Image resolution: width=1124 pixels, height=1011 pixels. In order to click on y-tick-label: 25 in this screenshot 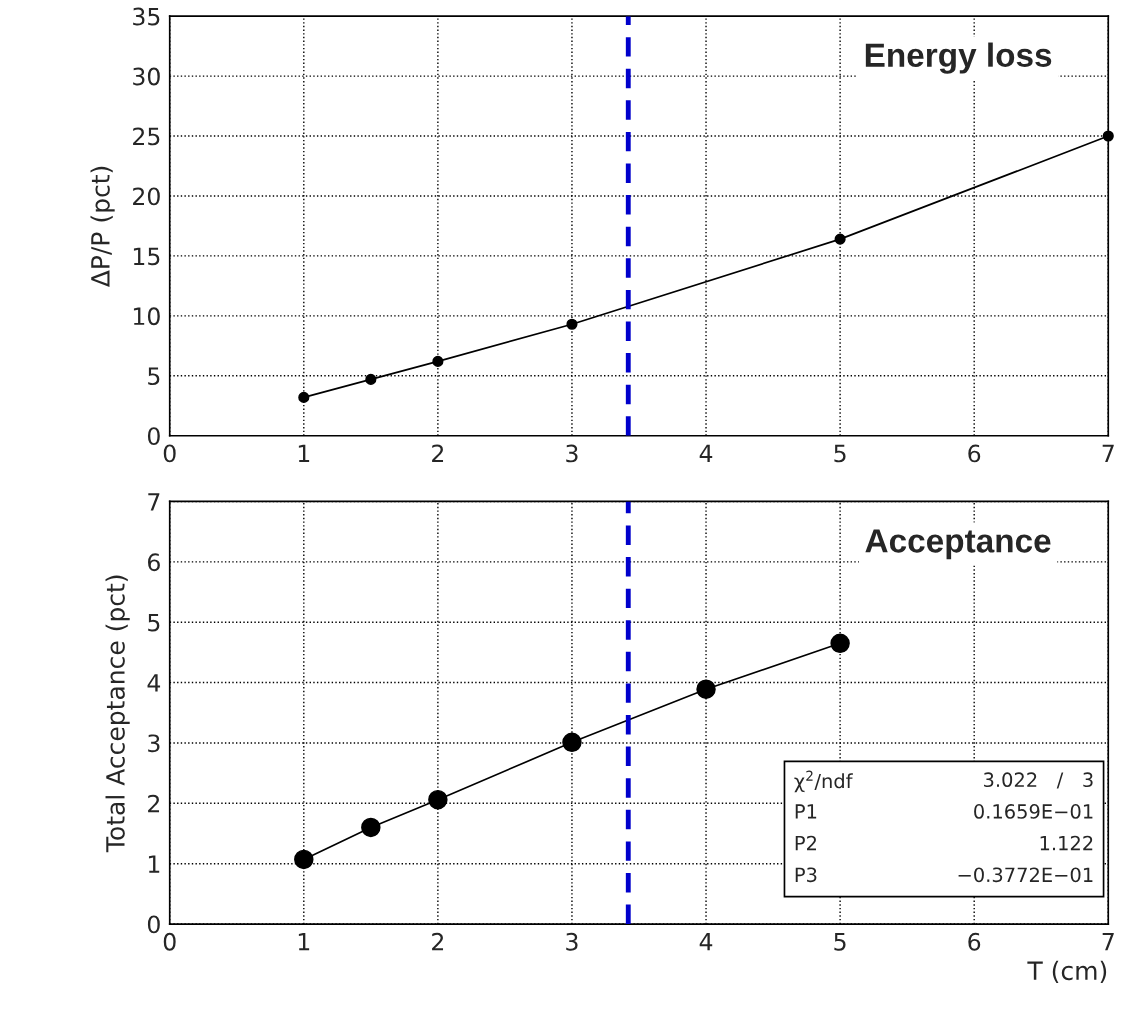, I will do `click(146, 136)`.